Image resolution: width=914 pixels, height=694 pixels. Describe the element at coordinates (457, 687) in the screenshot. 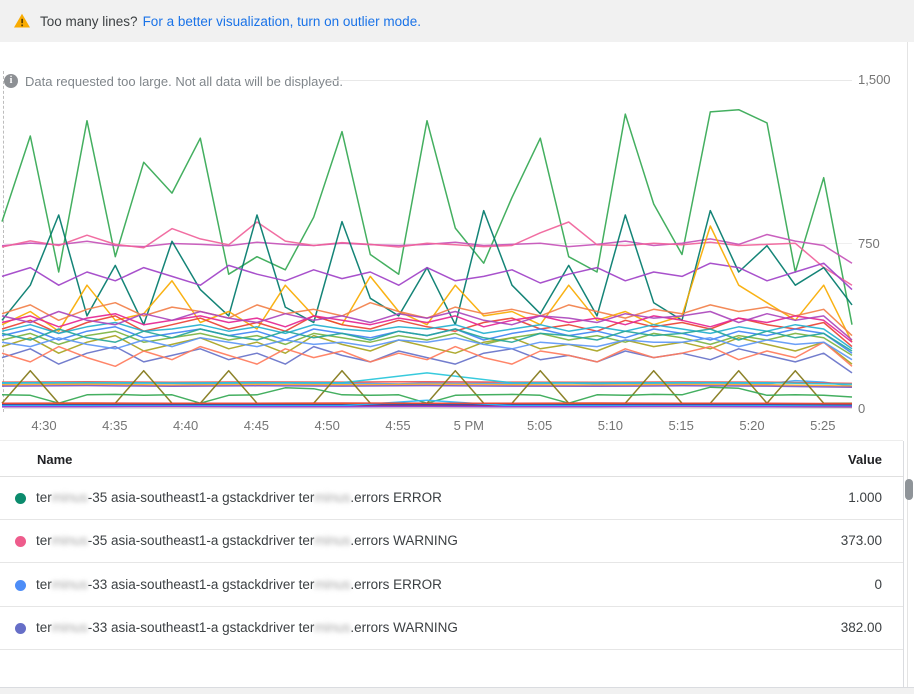

I see `widget-bottom-border` at that location.